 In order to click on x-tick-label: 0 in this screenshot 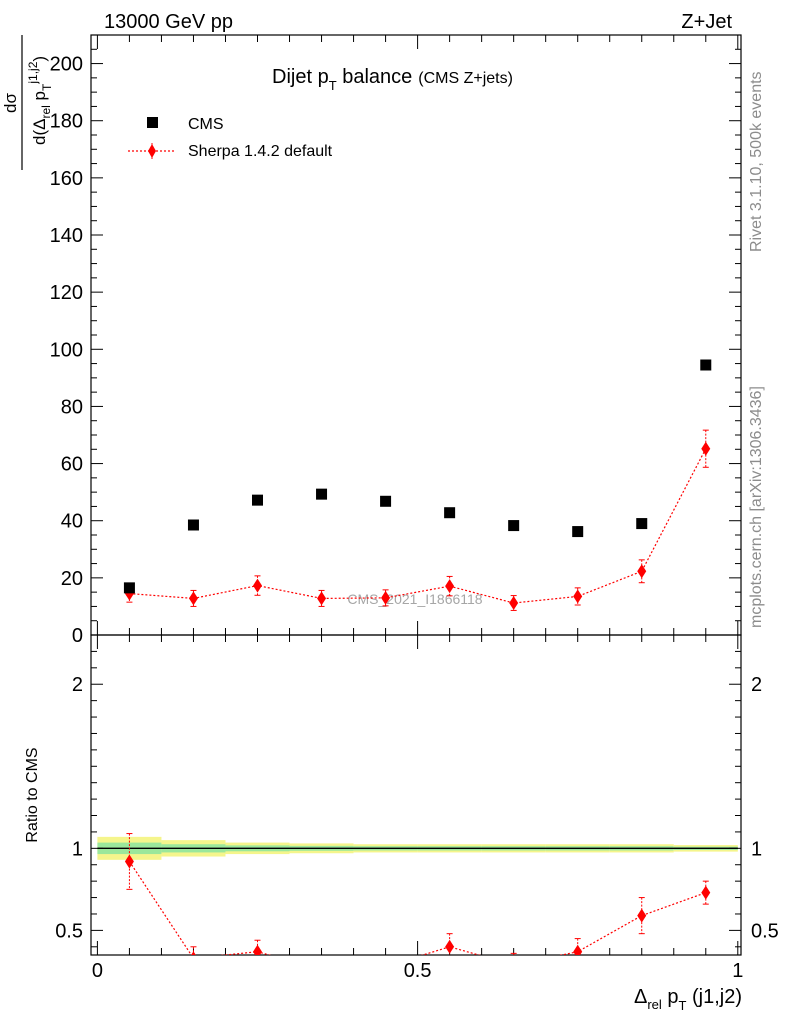, I will do `click(97, 971)`.